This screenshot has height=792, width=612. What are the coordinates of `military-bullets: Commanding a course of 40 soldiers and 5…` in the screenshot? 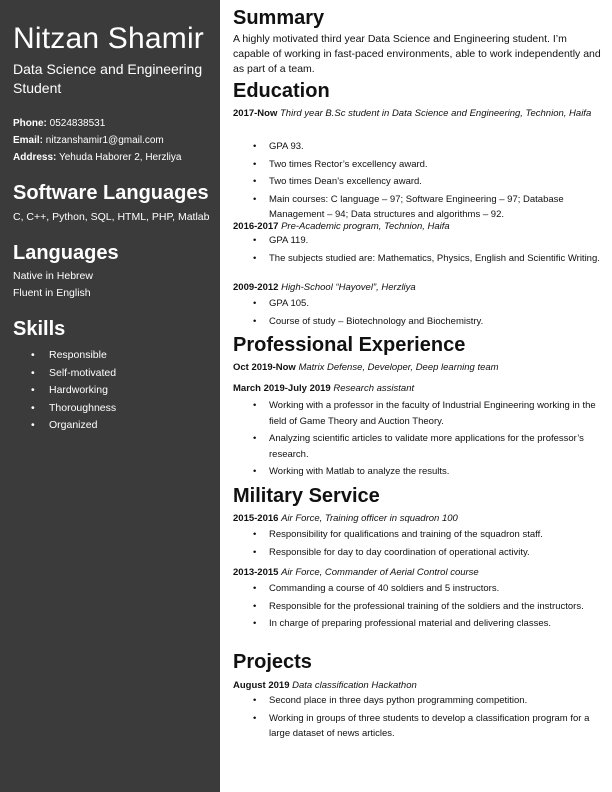 It's located at (419, 607).